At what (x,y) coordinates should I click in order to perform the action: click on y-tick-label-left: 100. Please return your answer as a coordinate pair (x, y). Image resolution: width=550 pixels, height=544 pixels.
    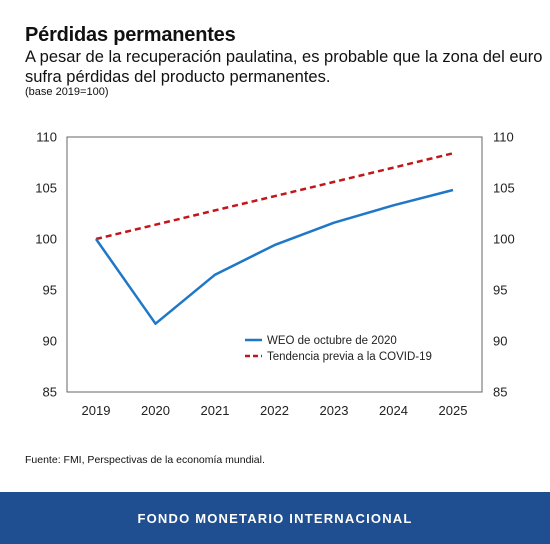
    Looking at the image, I should click on (46, 239).